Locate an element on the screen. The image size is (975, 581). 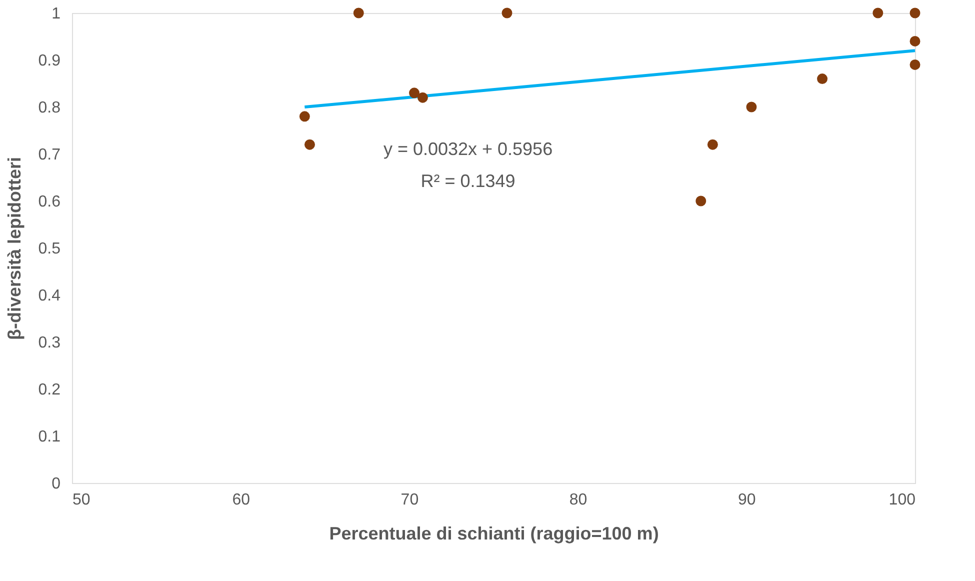
y-tick-label: 0.3 is located at coordinates (49, 343).